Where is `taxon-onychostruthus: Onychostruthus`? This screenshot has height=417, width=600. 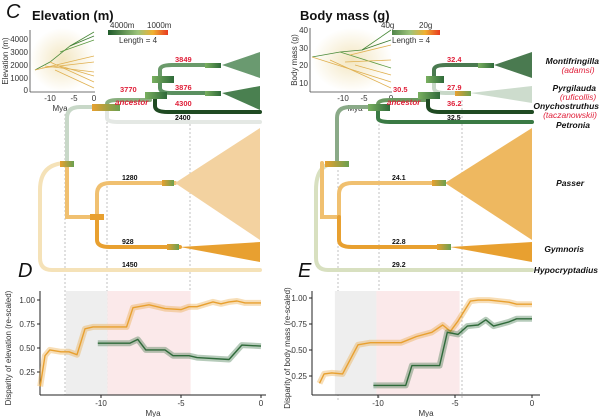
taxon-onychostruthus: Onychostruthus is located at coordinates (566, 106).